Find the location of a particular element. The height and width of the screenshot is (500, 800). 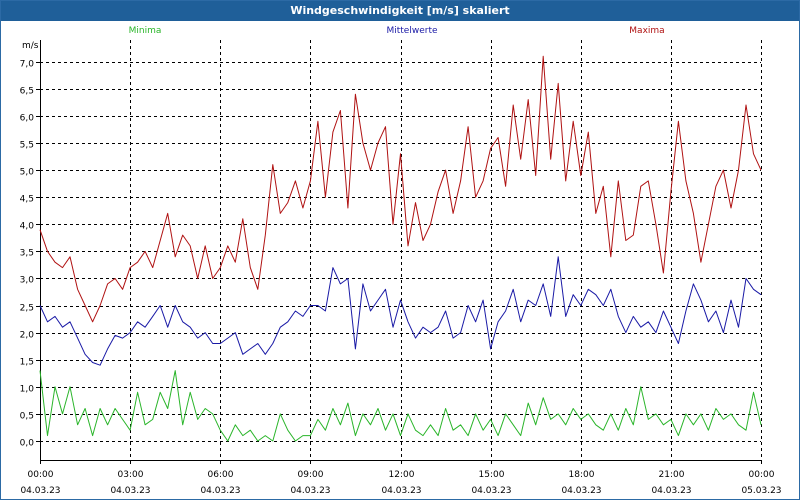

y-tick-label: 4,0 is located at coordinates (27, 227).